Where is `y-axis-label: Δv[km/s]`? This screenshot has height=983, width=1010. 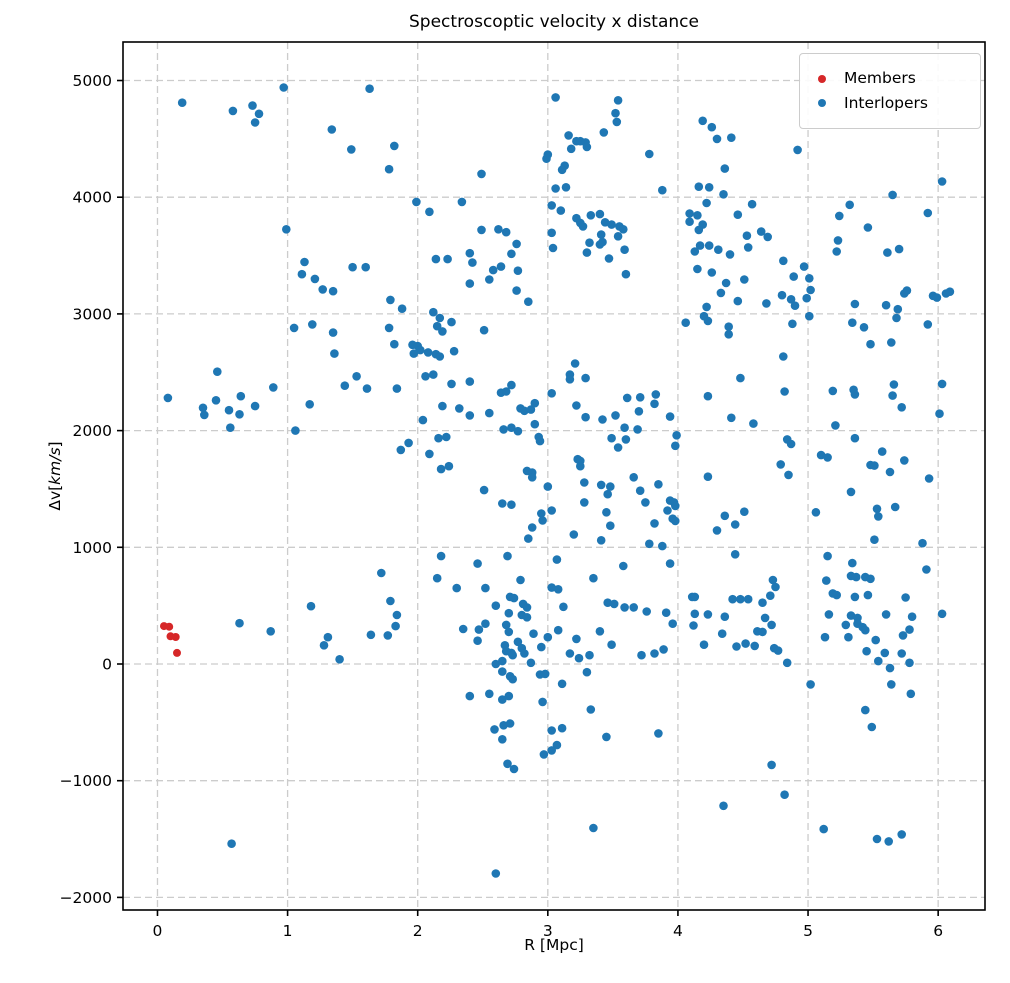 y-axis-label: Δv[km/s] is located at coordinates (55, 475).